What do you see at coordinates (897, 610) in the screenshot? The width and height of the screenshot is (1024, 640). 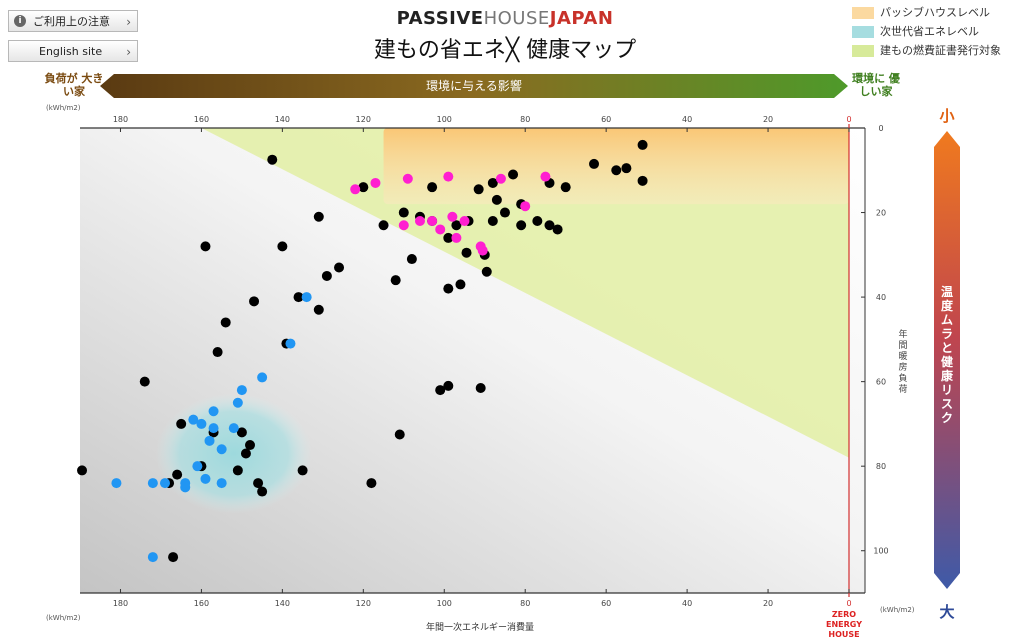 I see `y-unit: (kWh/m2)` at bounding box center [897, 610].